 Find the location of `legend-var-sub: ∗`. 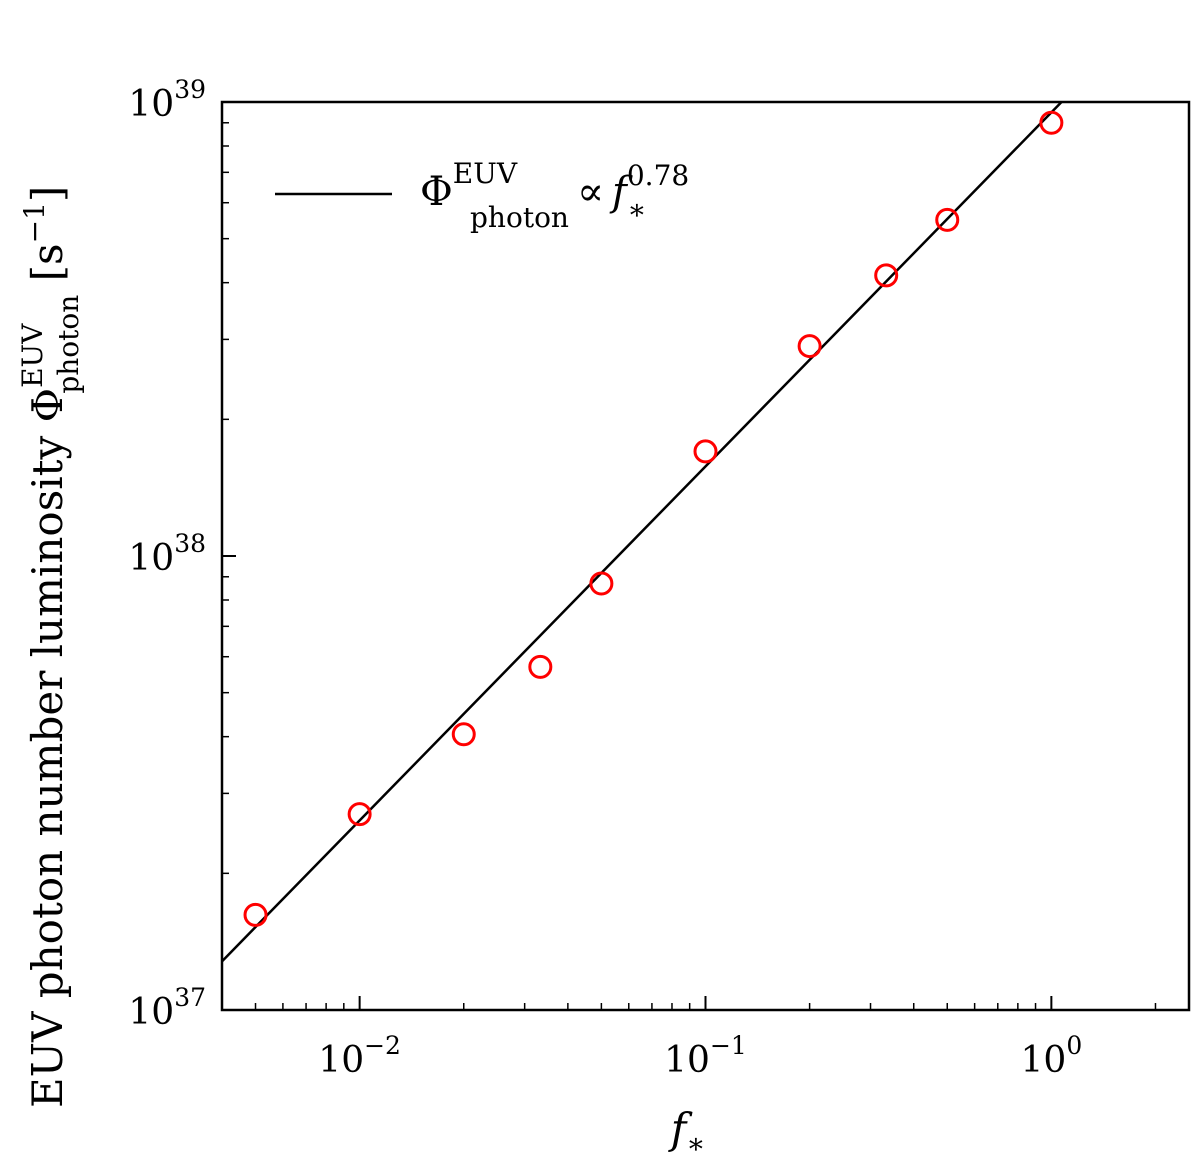

legend-var-sub: ∗ is located at coordinates (636, 209).